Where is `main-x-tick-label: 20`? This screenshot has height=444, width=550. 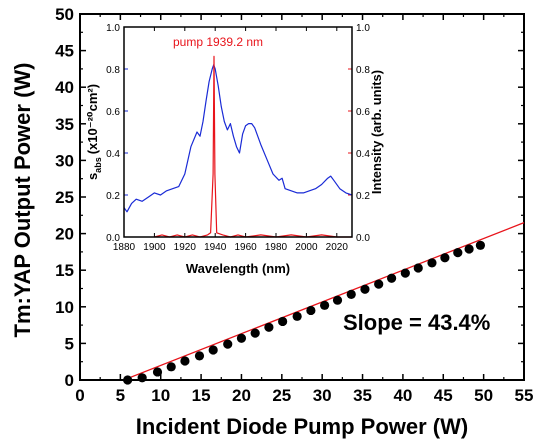 main-x-tick-label: 20 is located at coordinates (241, 395).